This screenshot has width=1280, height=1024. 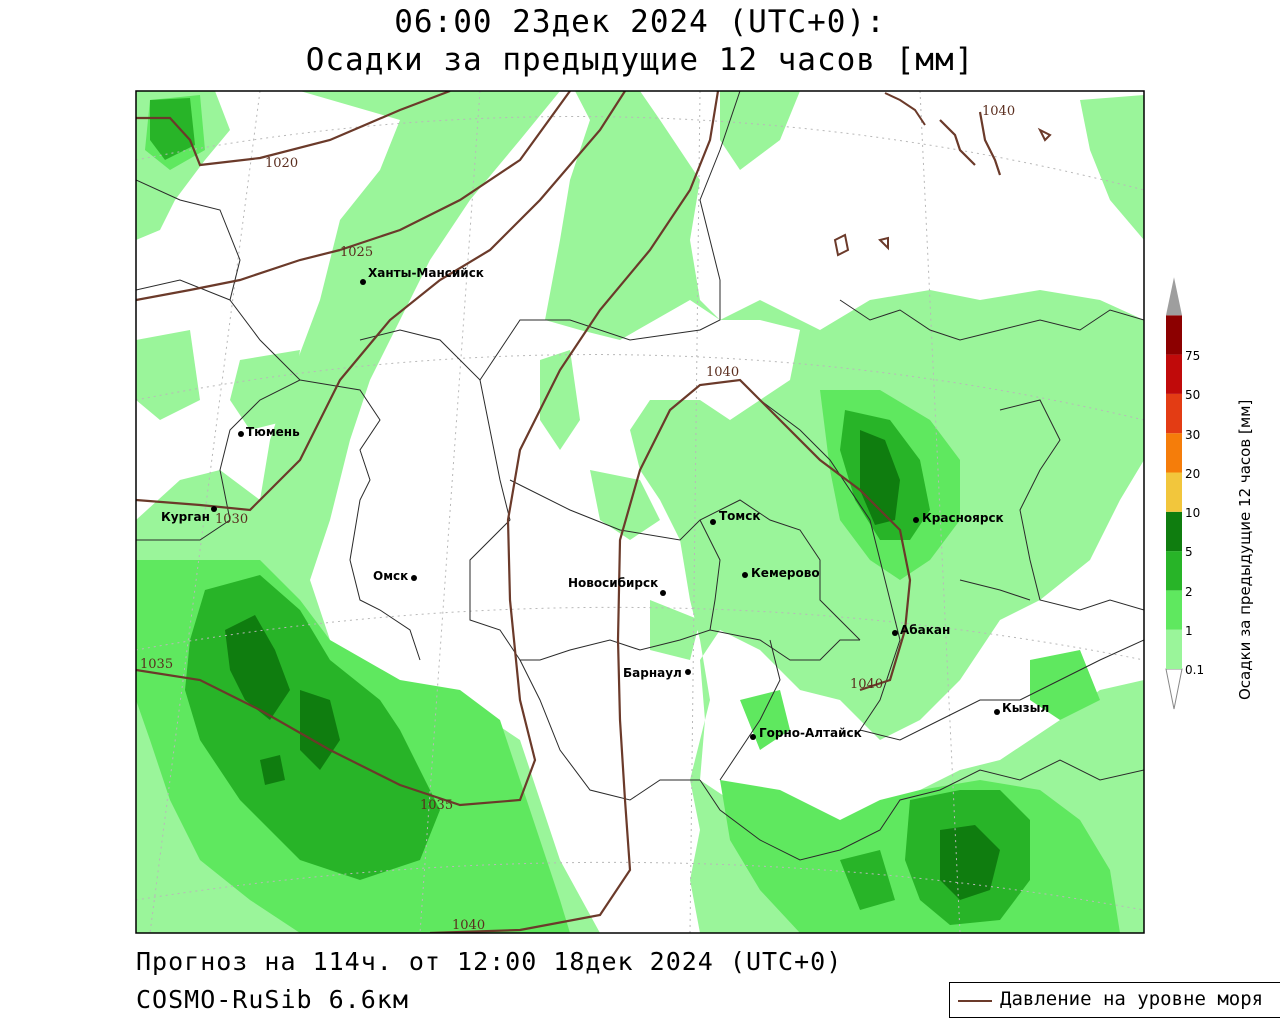 I want to click on isobar-legend-line, so click(x=975, y=1001).